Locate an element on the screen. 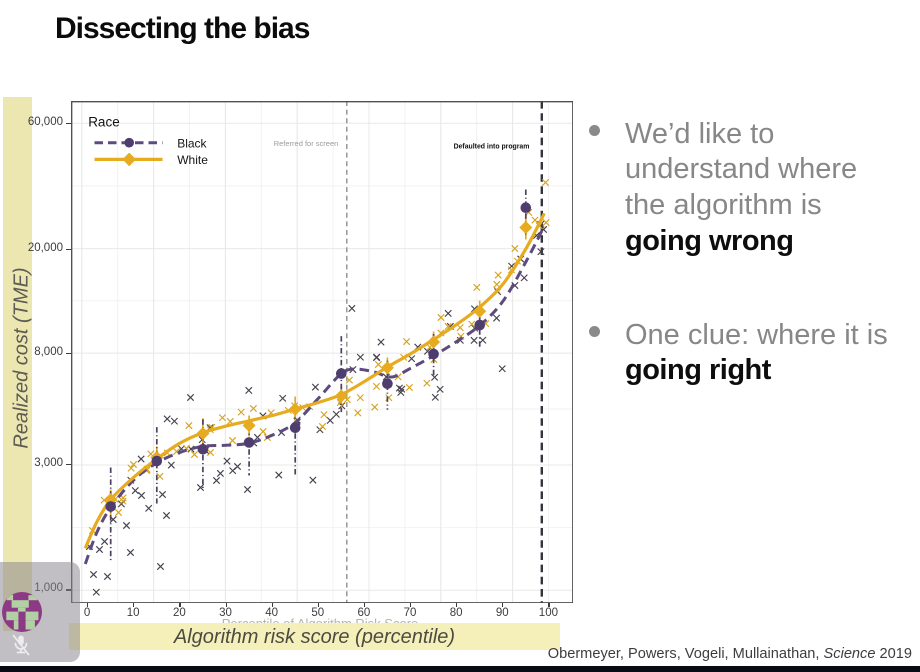  svg-text: Black is located at coordinates (192, 143).